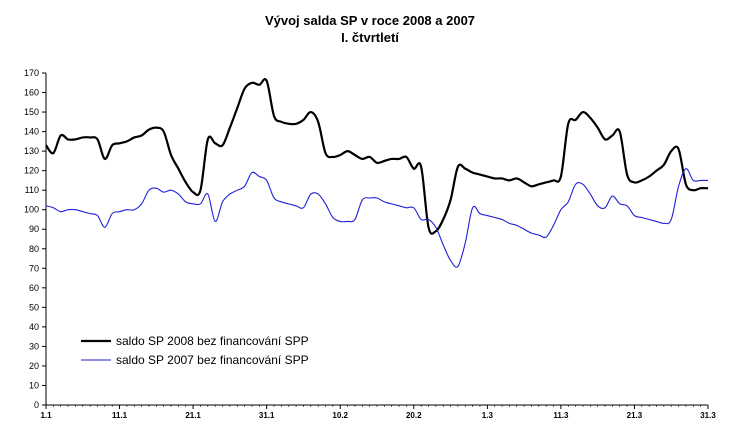  What do you see at coordinates (340, 415) in the screenshot?
I see `x-tick-label: 10.2` at bounding box center [340, 415].